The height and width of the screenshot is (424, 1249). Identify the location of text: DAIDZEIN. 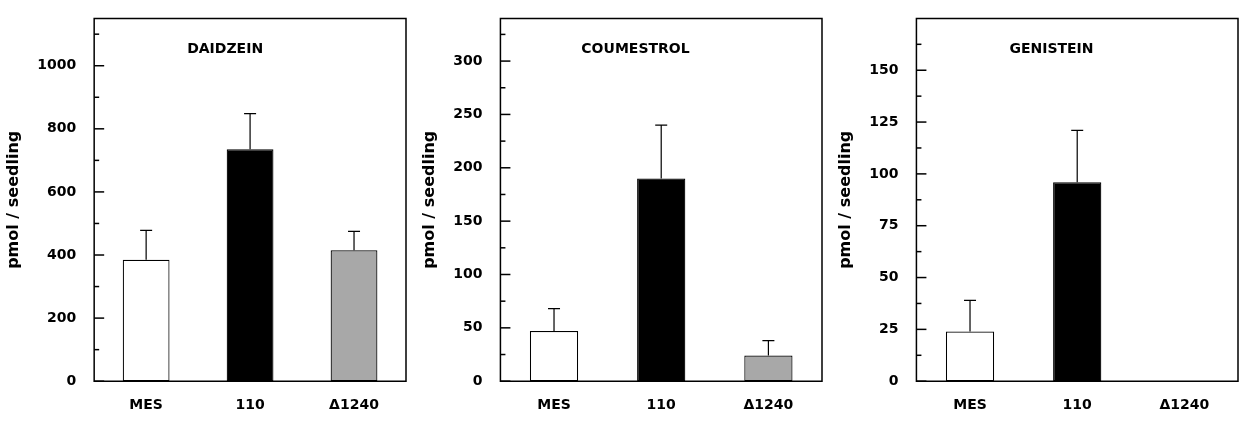
(225, 48).